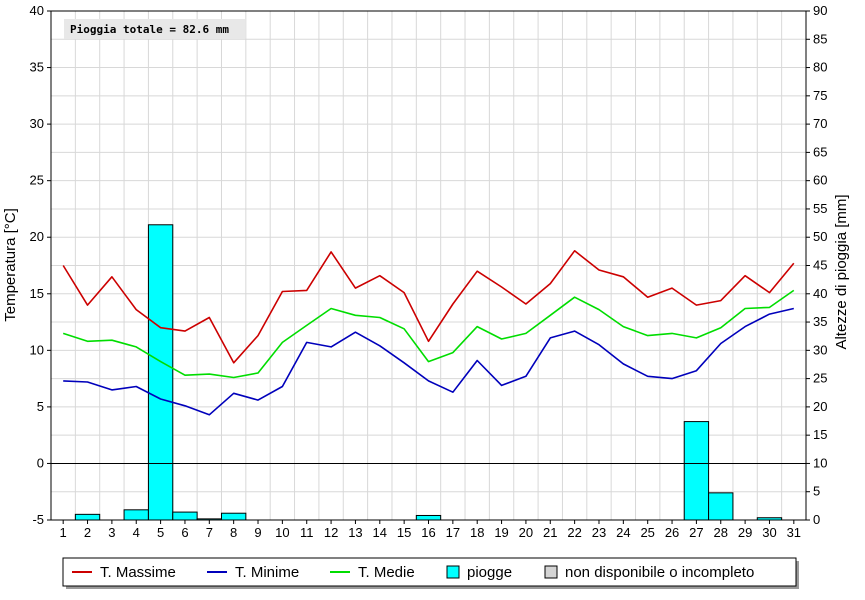 Image resolution: width=865 pixels, height=600 pixels. What do you see at coordinates (489, 572) in the screenshot?
I see `legend-label-piogge: piogge` at bounding box center [489, 572].